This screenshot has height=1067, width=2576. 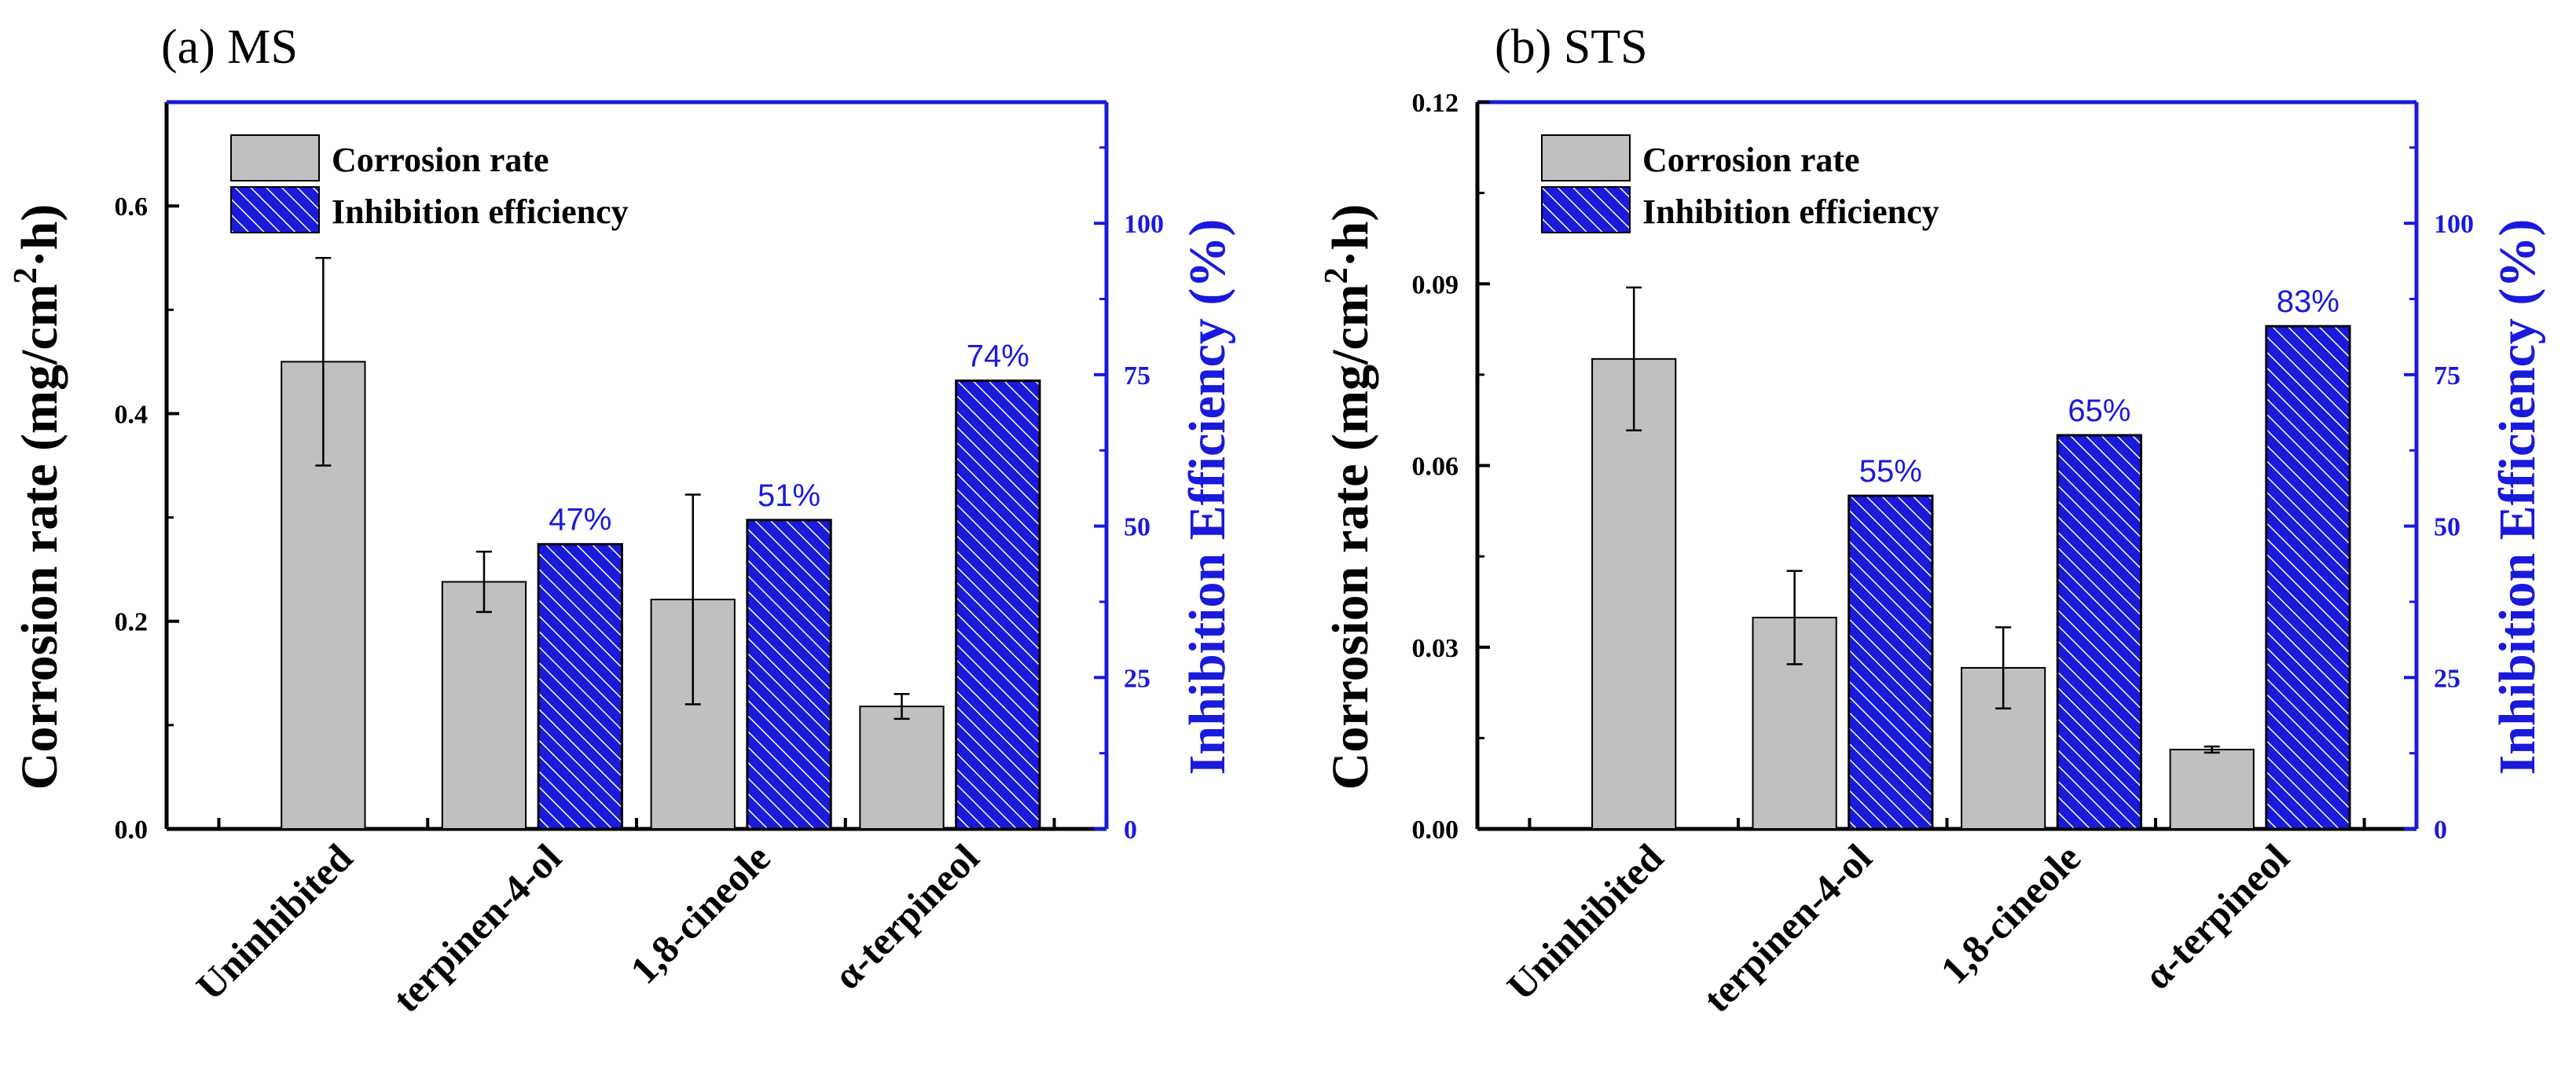 What do you see at coordinates (1890, 471) in the screenshot?
I see `data-label: 55%` at bounding box center [1890, 471].